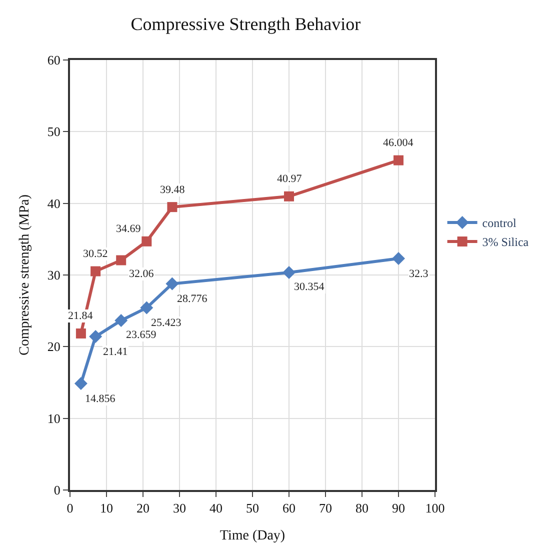 Image resolution: width=546 pixels, height=552 pixels. What do you see at coordinates (325, 508) in the screenshot?
I see `x-tick-label: 70` at bounding box center [325, 508].